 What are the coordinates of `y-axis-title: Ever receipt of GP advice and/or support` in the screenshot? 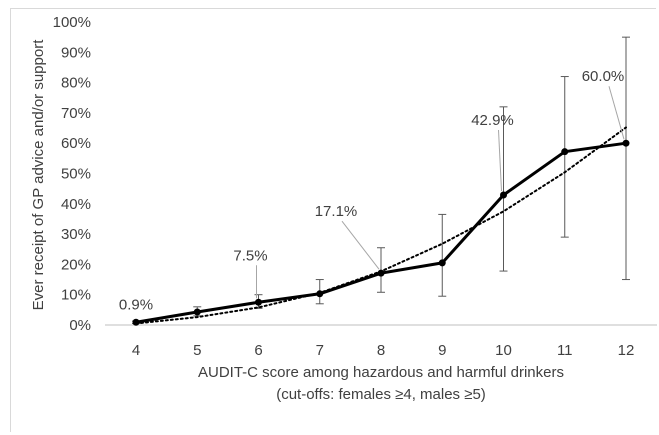 It's located at (38, 175).